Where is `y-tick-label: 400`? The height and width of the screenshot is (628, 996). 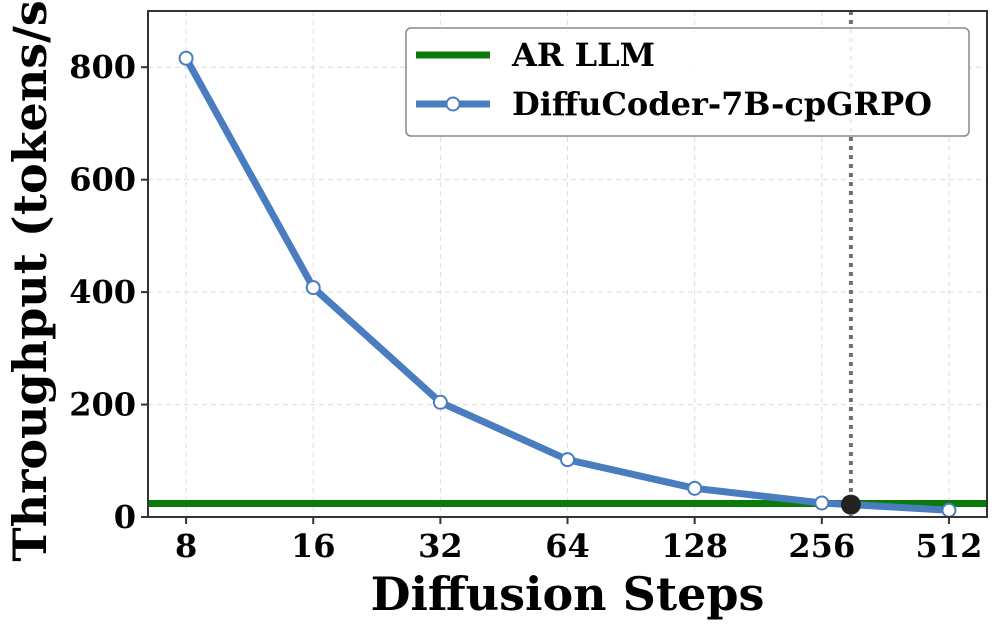 y-tick-label: 400 is located at coordinates (102, 292).